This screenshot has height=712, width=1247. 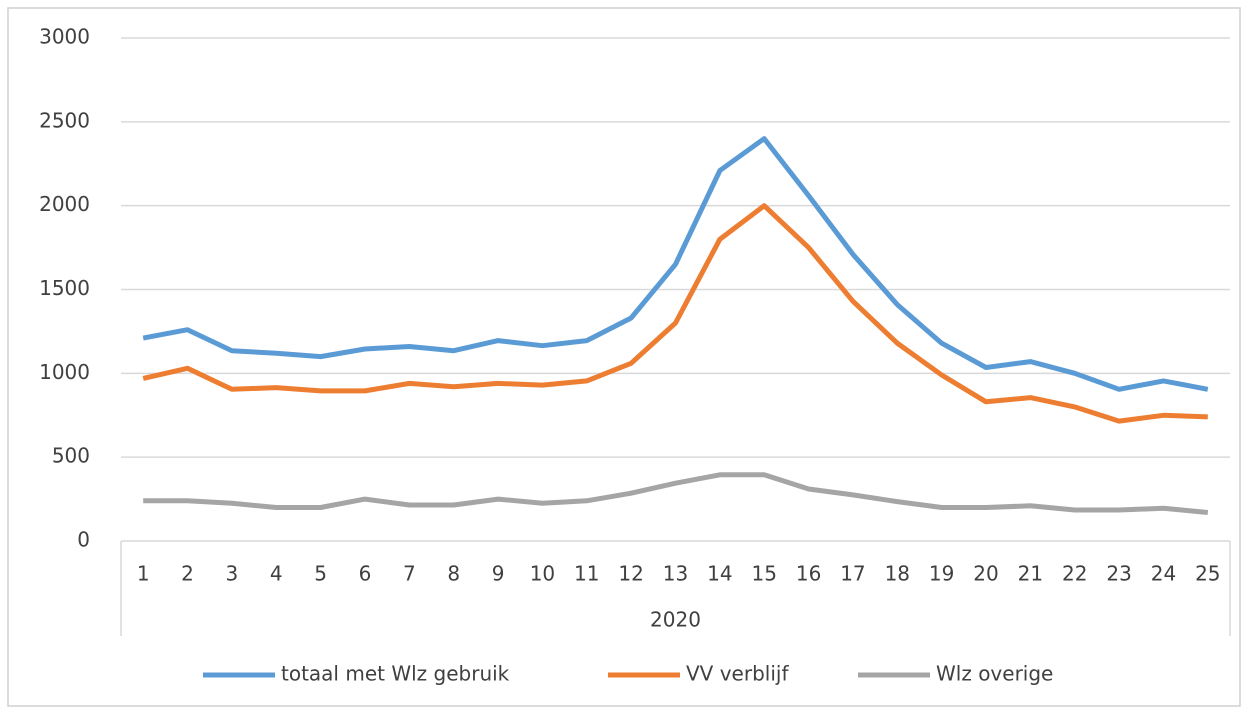 I want to click on y-tick-label: 3000, so click(x=64, y=37).